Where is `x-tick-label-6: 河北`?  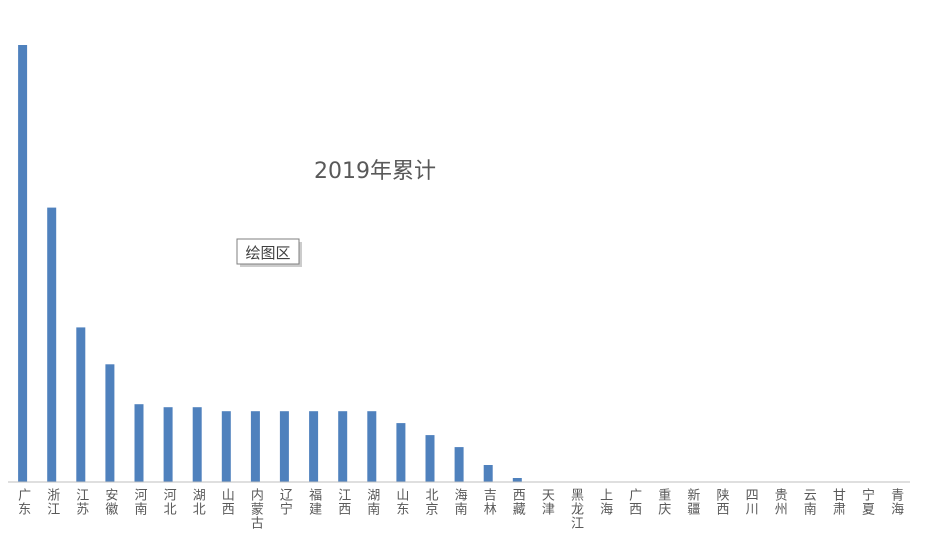
x-tick-label-6: 河北 is located at coordinates (169, 502).